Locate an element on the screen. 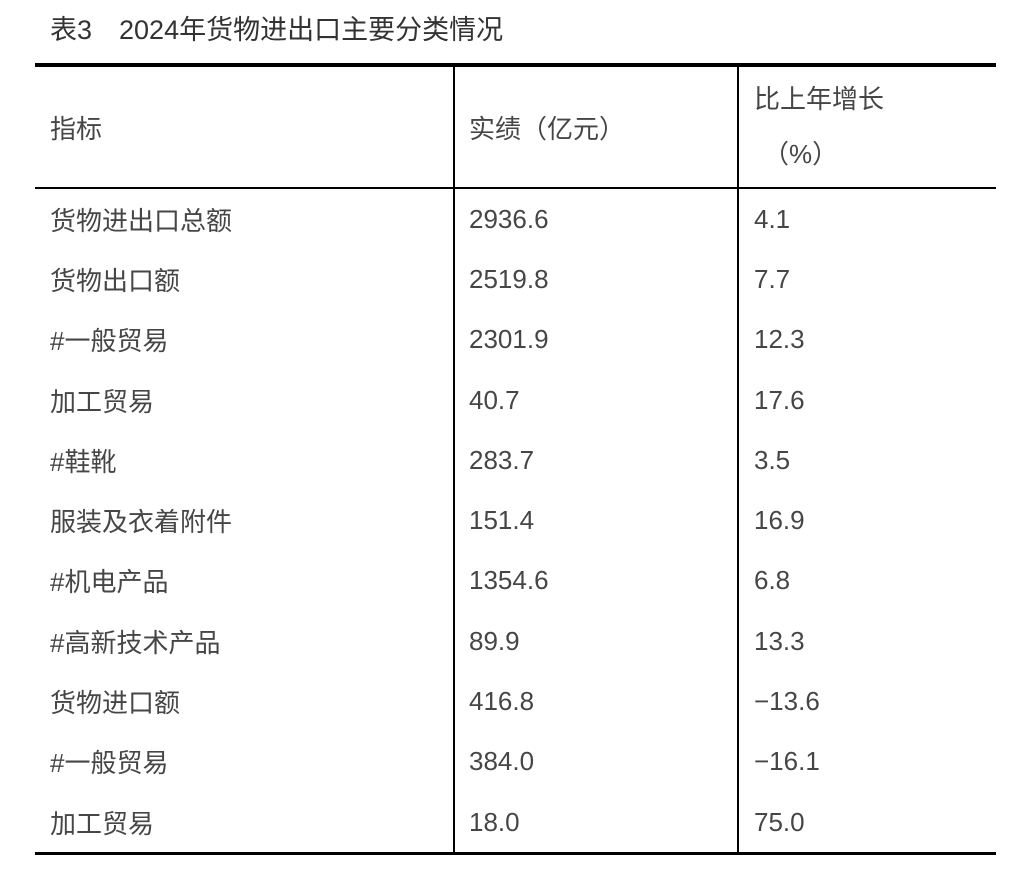 This screenshot has height=874, width=1034. header-growth-line2: （%） is located at coordinates (801, 154).